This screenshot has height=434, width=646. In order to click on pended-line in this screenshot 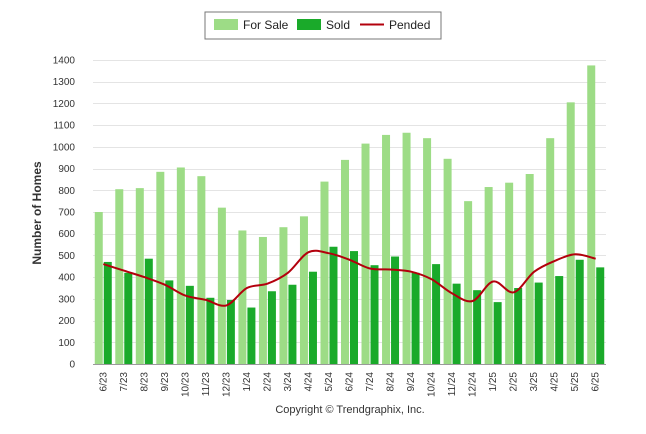, I will do `click(349, 278)`.